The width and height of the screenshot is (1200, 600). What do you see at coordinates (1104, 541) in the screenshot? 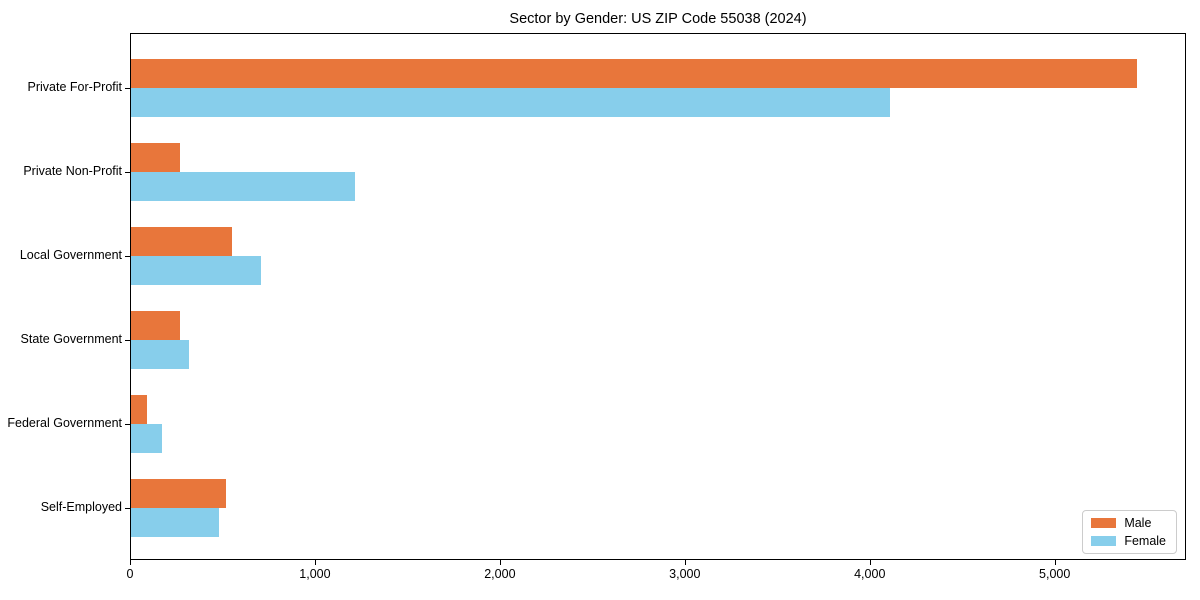
I see `legend-swatch-female` at bounding box center [1104, 541].